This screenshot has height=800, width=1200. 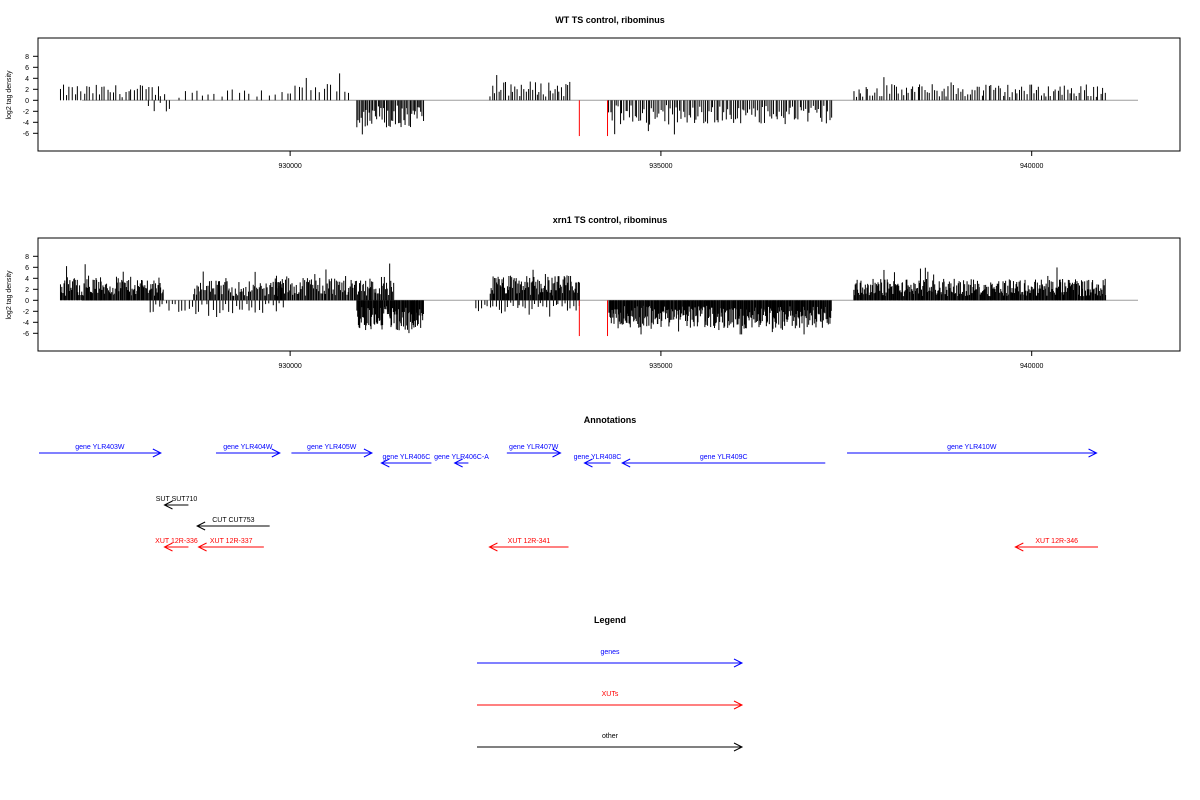 What do you see at coordinates (610, 694) in the screenshot?
I see `legend-item-label: XUTs` at bounding box center [610, 694].